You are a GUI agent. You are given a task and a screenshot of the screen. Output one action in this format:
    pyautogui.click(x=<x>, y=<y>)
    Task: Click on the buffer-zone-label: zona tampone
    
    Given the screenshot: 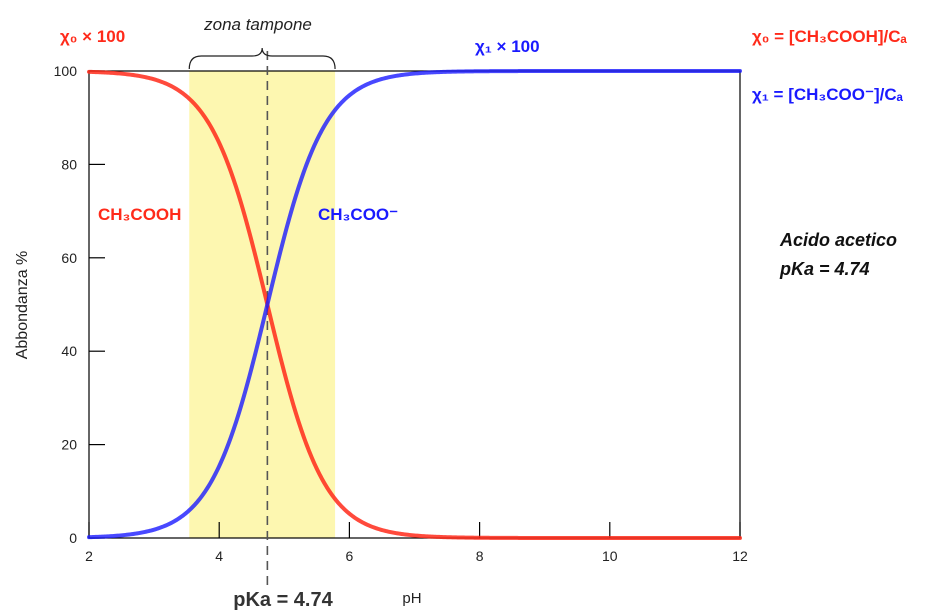 What is the action you would take?
    pyautogui.click(x=257, y=24)
    